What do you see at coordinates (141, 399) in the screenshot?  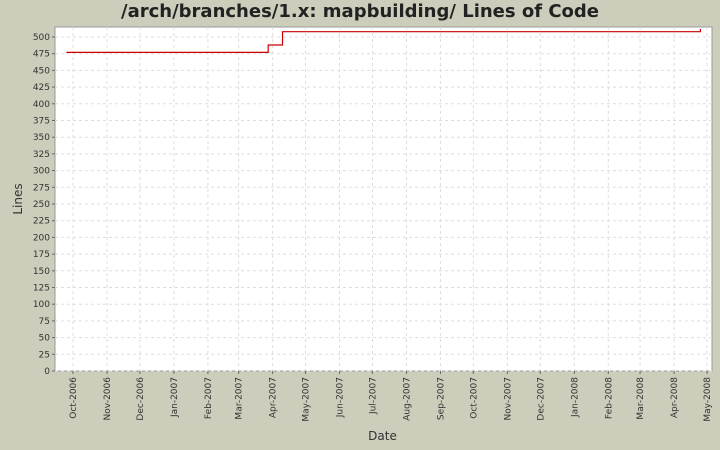 I see `x-tick-label: Dec-2006` at bounding box center [141, 399].